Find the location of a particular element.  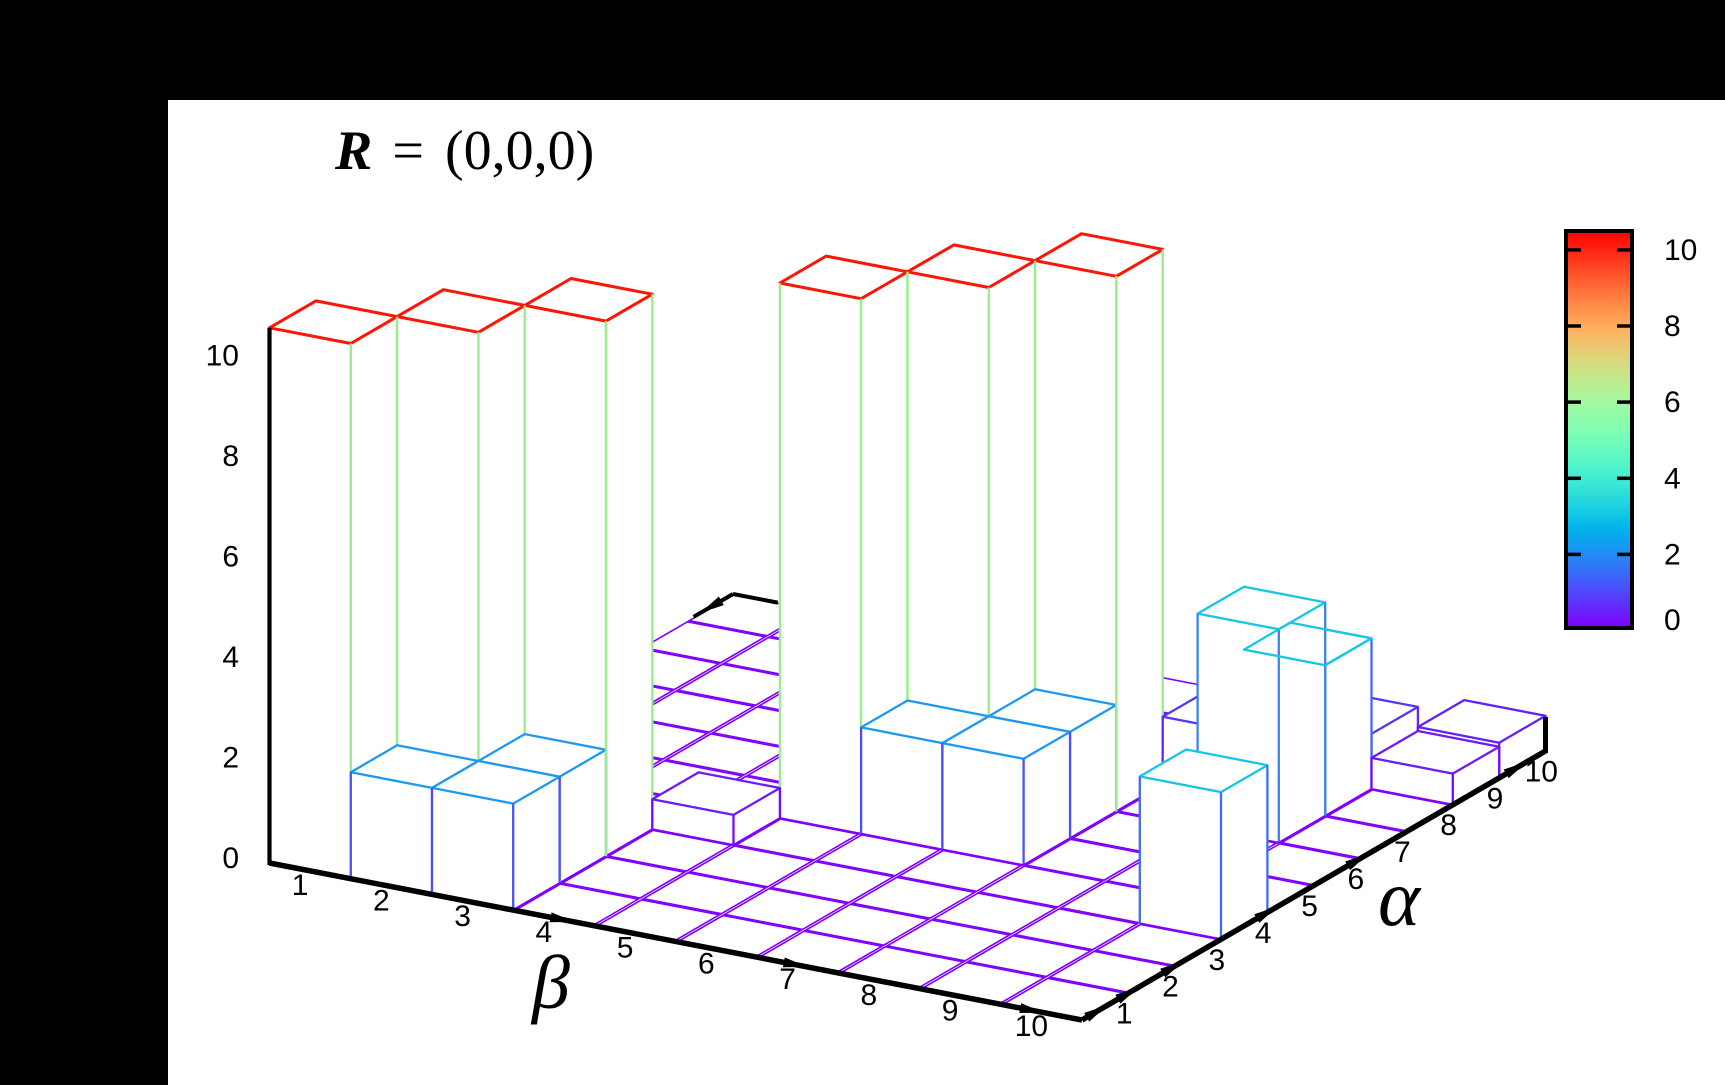

svg-text: R = (0,0,0) is located at coordinates (464, 151).